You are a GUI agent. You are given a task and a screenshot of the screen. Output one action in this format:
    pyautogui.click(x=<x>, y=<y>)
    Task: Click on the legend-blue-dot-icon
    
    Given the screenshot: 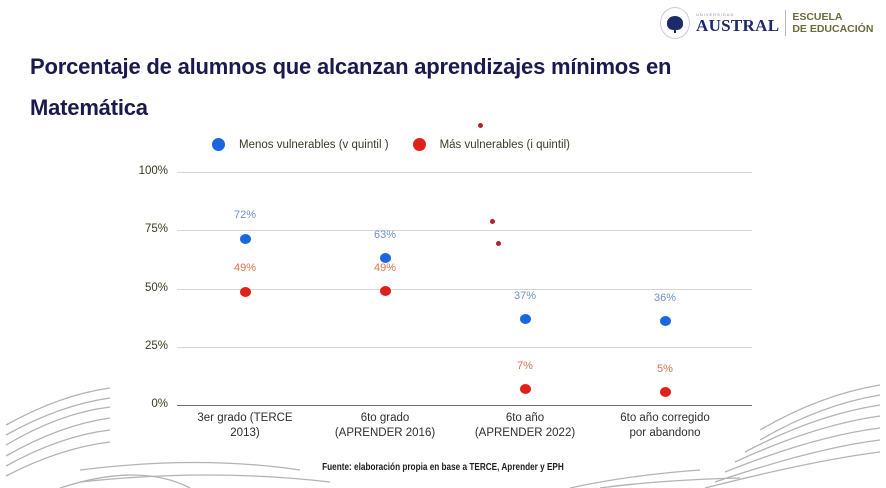 What is the action you would take?
    pyautogui.click(x=218, y=144)
    